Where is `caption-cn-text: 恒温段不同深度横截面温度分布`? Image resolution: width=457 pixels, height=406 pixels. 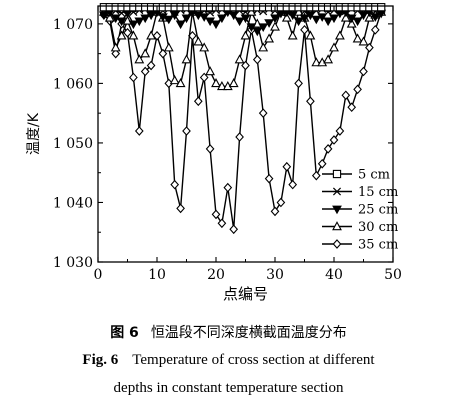 caption-cn-text: 恒温段不同深度横截面温度分布 is located at coordinates (248, 333).